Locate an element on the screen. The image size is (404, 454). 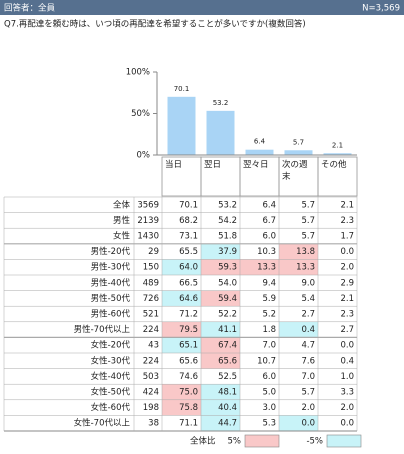
sample-count: 503 is located at coordinates (151, 377).